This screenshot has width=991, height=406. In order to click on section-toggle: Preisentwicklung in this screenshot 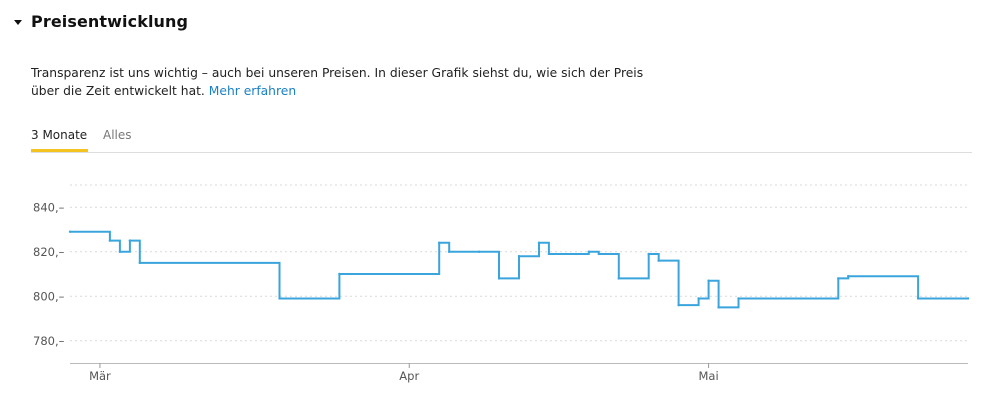, I will do `click(101, 21)`.